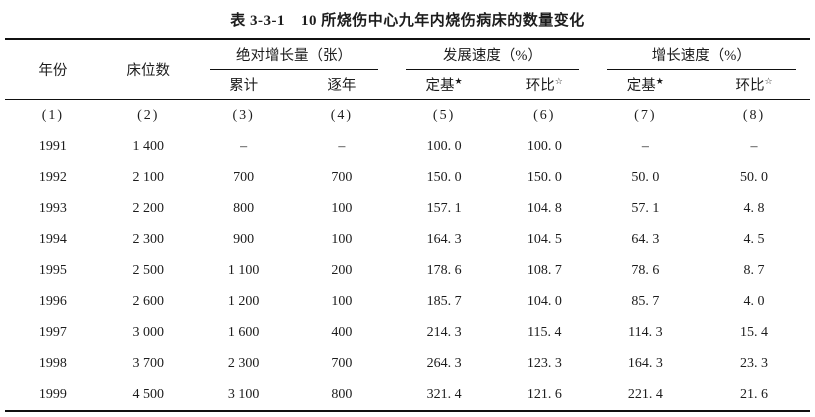 The height and width of the screenshot is (417, 815). I want to click on header-row-sub: 累计 逐年 定基★ 环比☆ 定基★ 环比☆, so click(407, 85).